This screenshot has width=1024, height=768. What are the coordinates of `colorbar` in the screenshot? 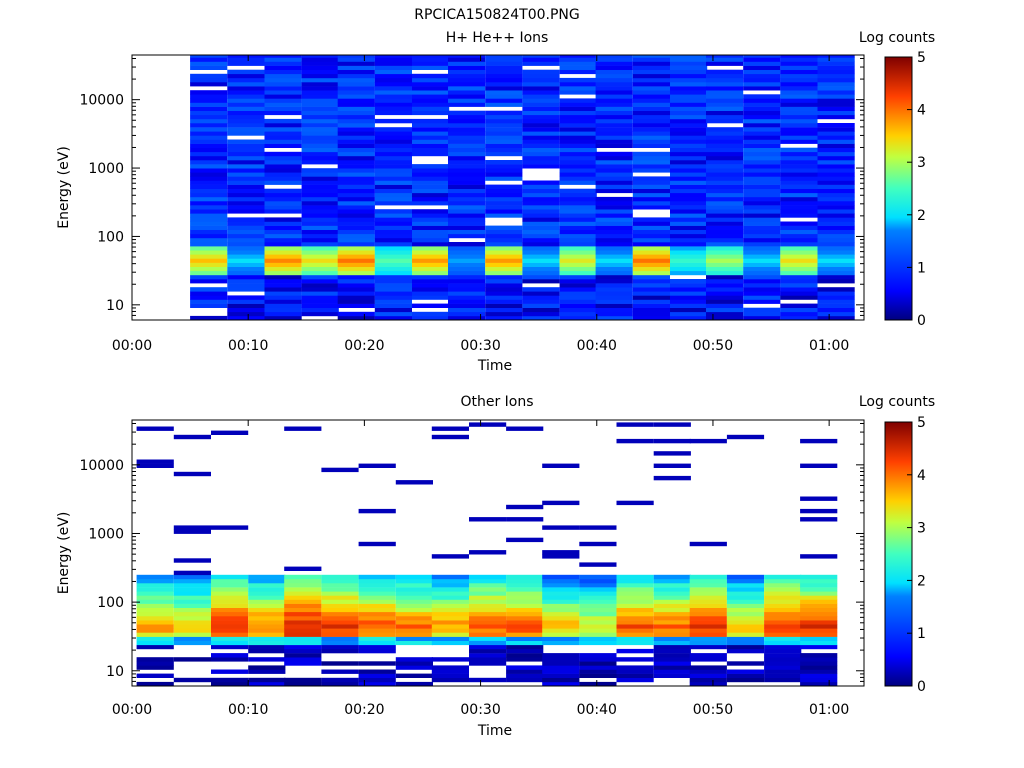 It's located at (898, 554).